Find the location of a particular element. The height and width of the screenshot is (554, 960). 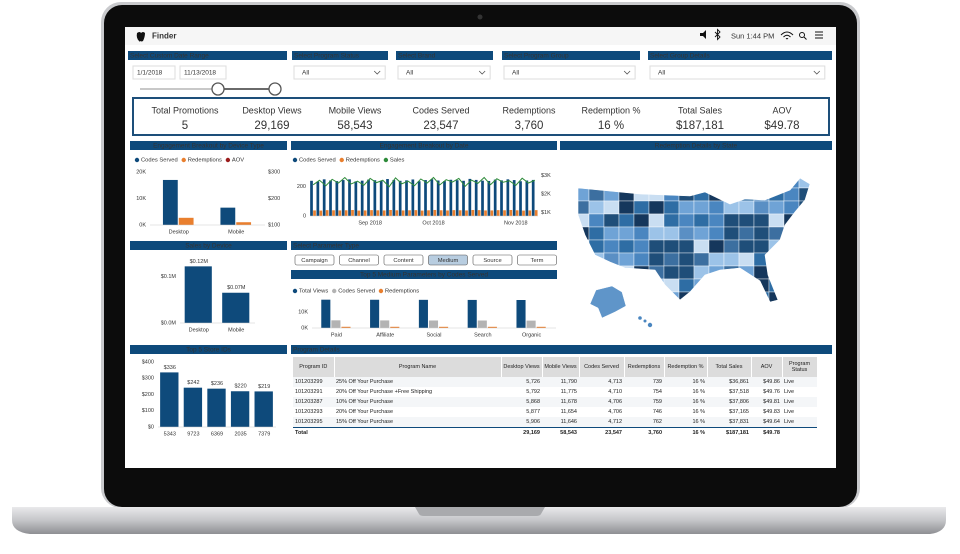

search-icon is located at coordinates (802, 35).